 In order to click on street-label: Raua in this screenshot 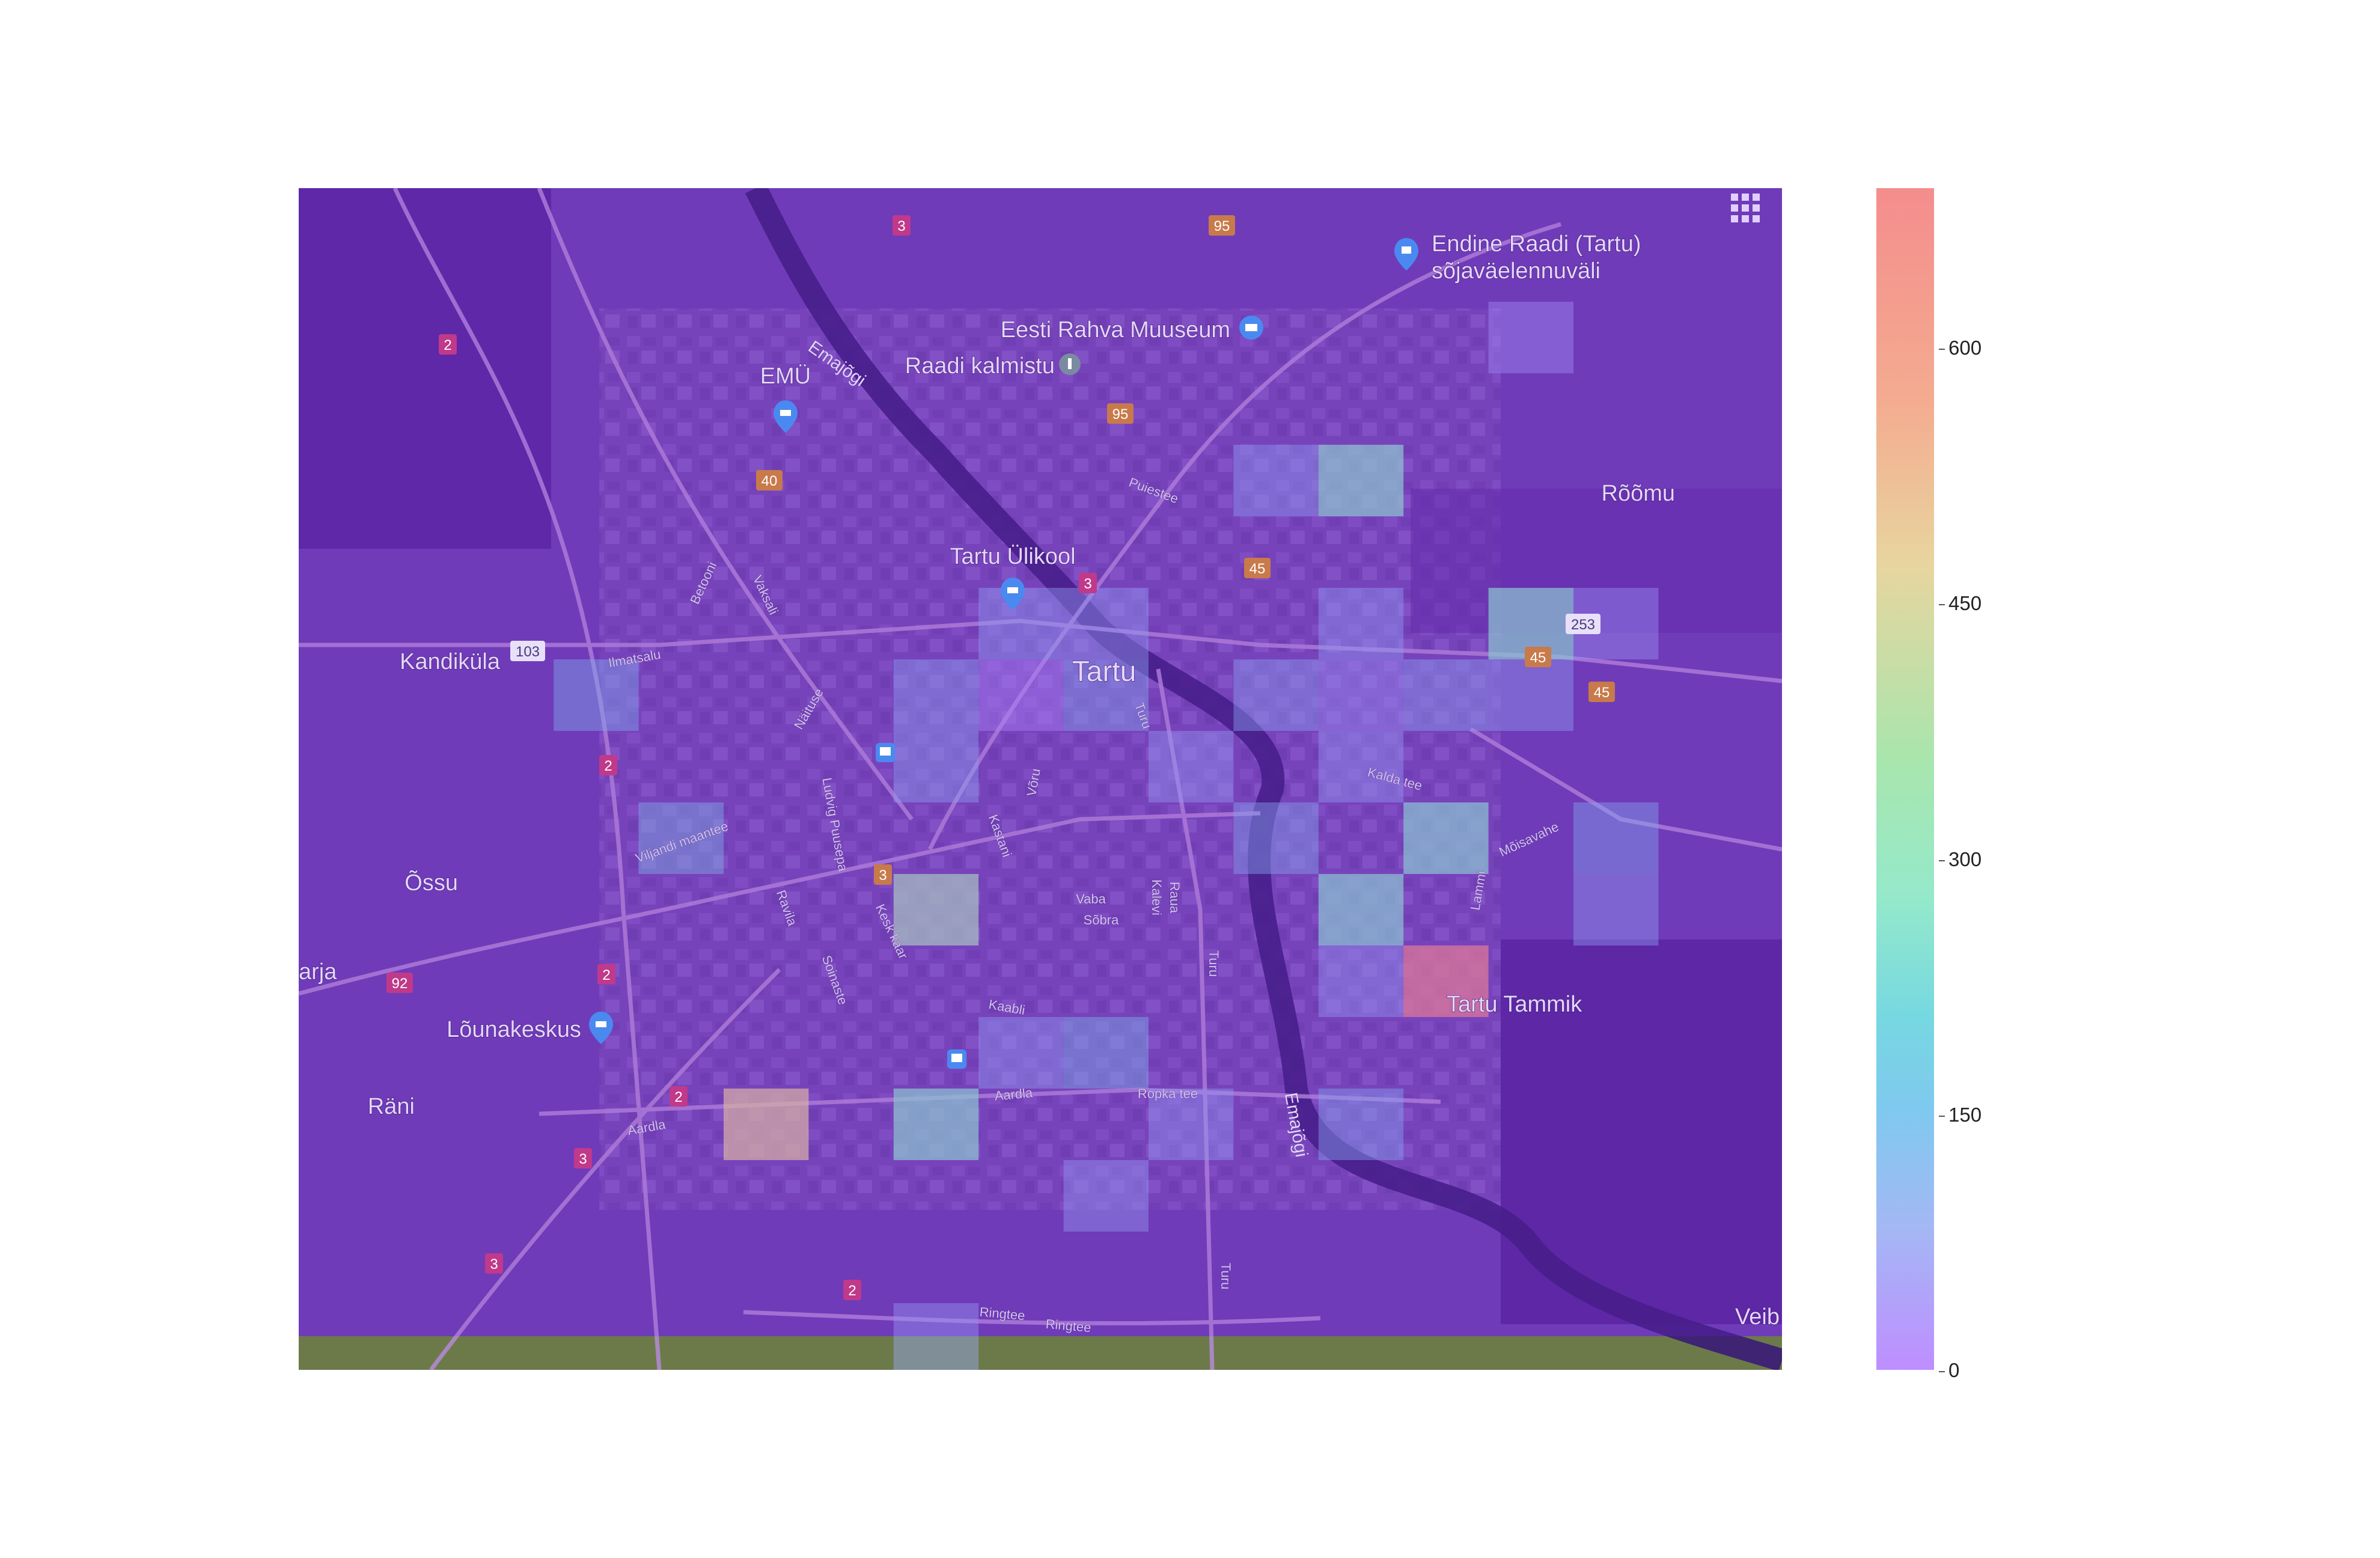, I will do `click(1174, 898)`.